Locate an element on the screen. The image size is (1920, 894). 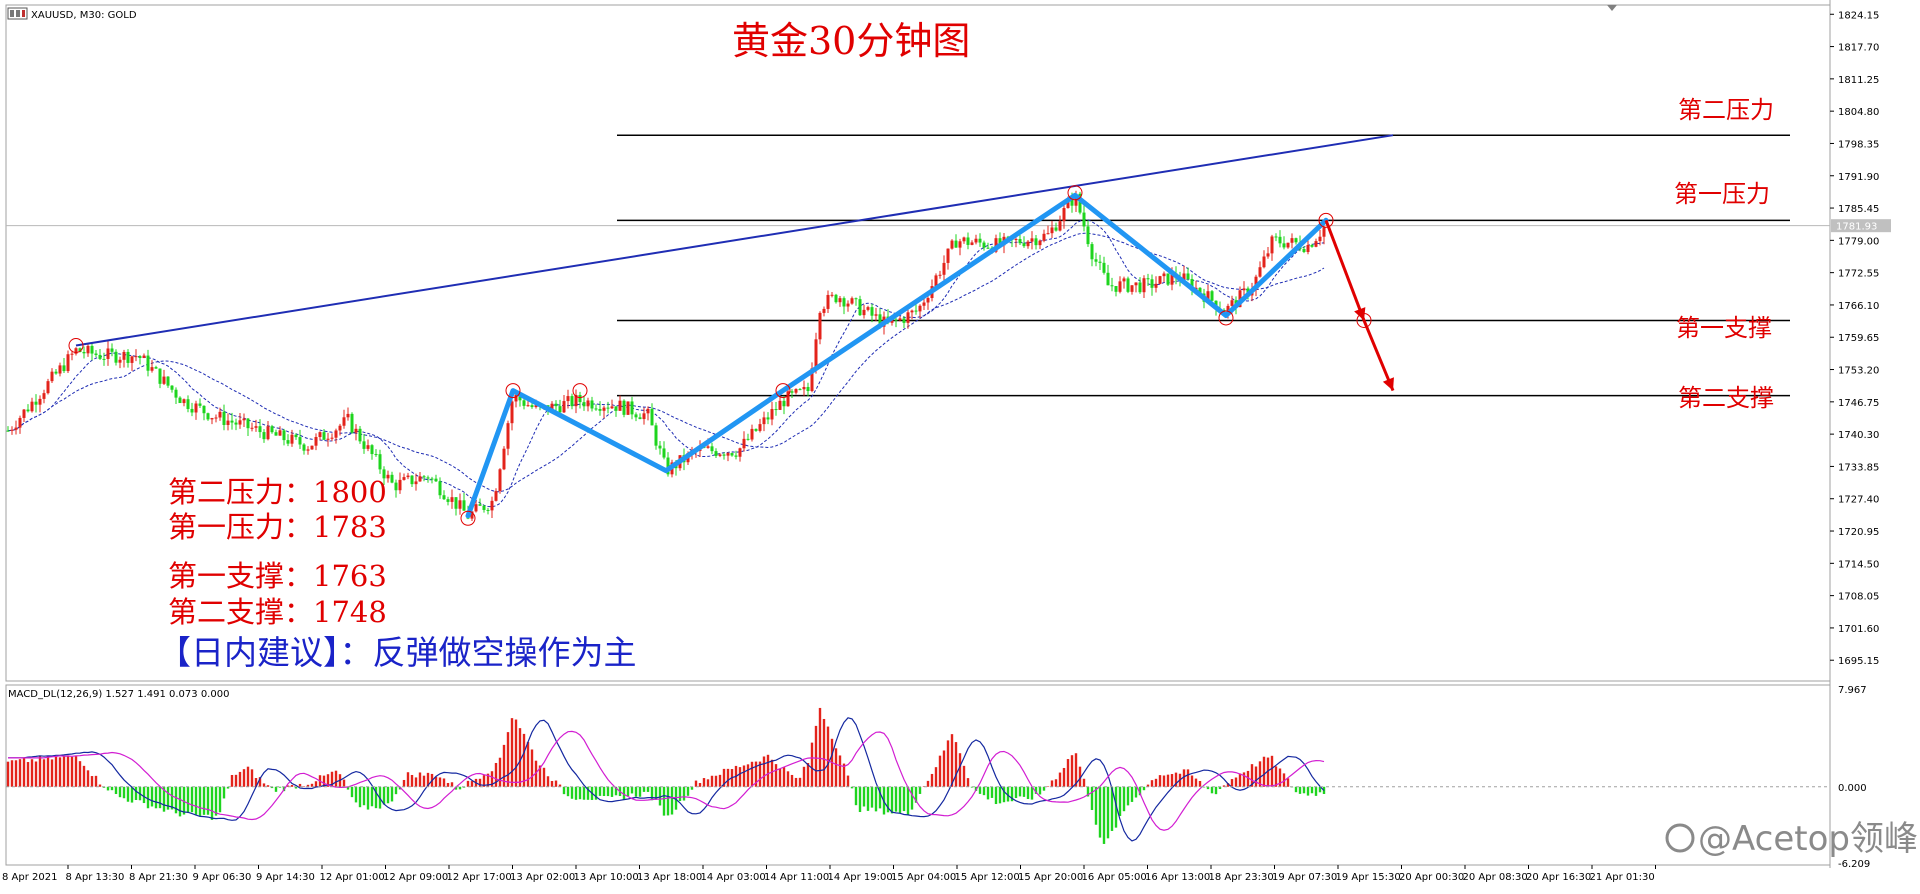
price-tick-label: 1817.70 is located at coordinates (1858, 48).